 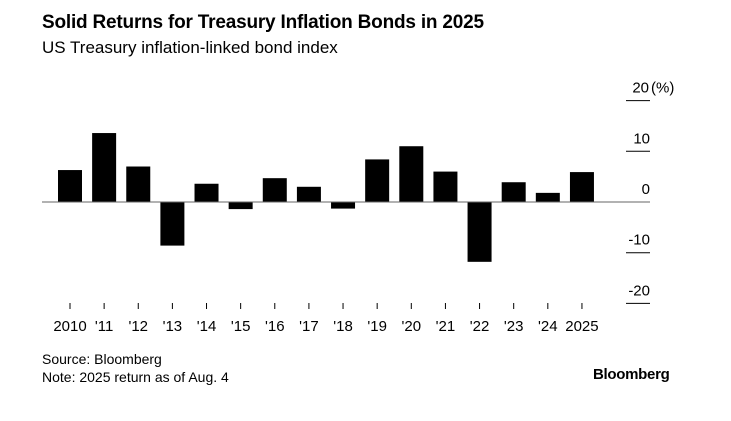 What do you see at coordinates (343, 326) in the screenshot?
I see `x-tick-label: '18` at bounding box center [343, 326].